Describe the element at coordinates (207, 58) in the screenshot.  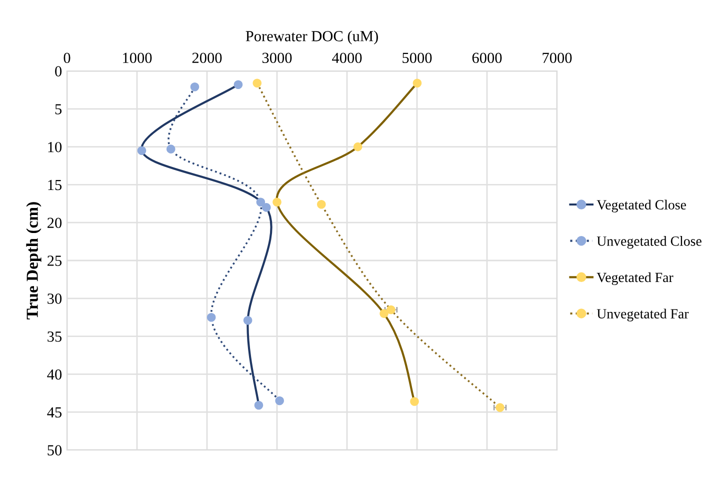
I see `x-tick-label: 2000` at that location.